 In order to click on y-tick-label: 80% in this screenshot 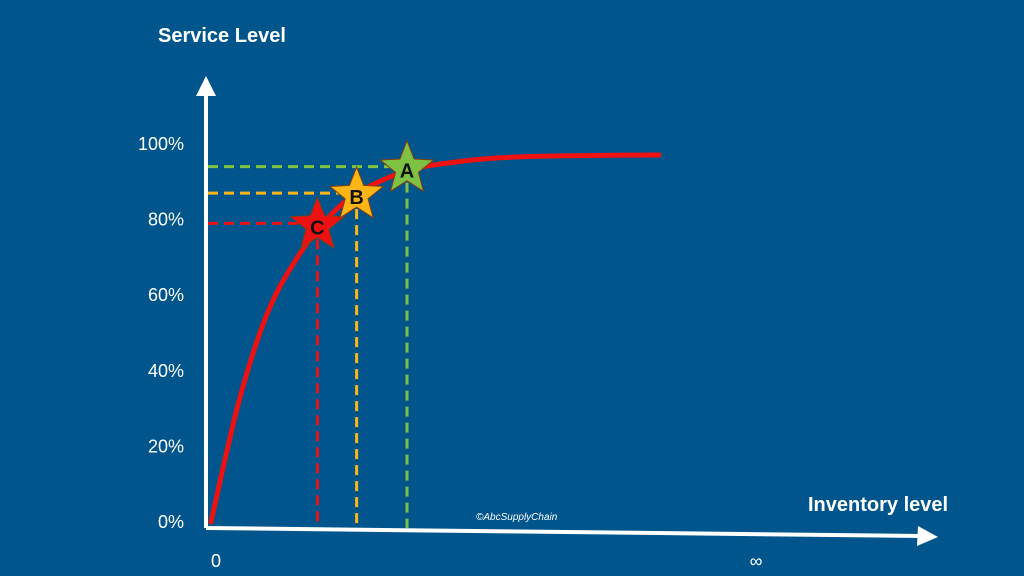, I will do `click(166, 220)`.